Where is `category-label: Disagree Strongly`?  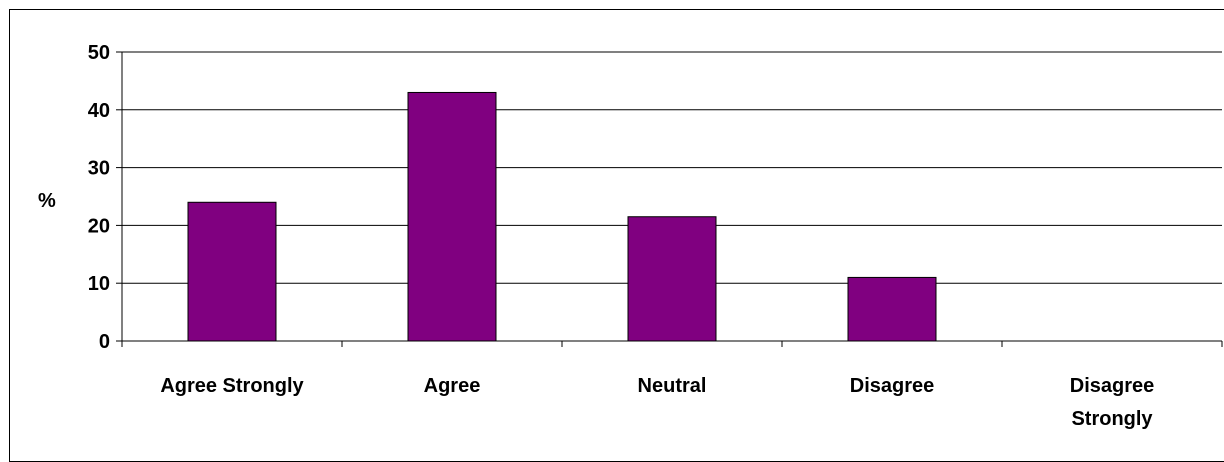
category-label: Disagree Strongly is located at coordinates (1112, 402).